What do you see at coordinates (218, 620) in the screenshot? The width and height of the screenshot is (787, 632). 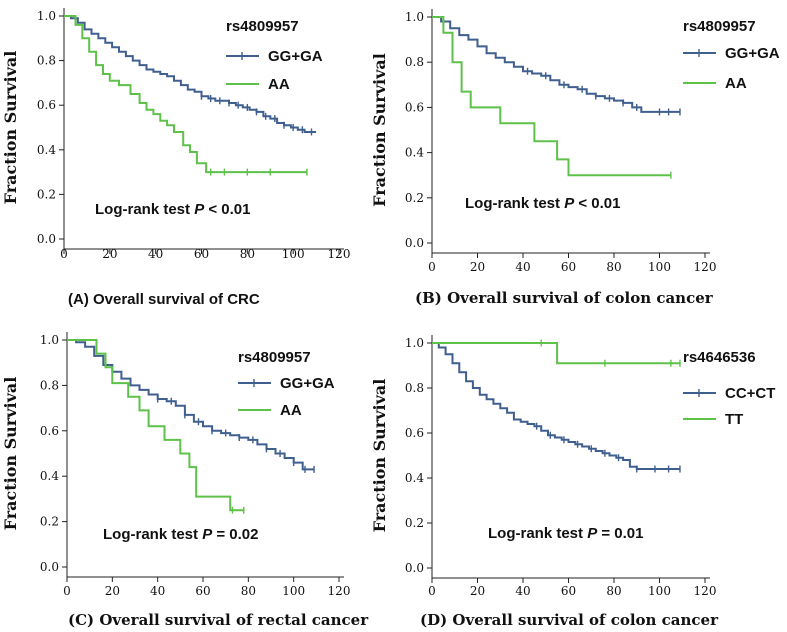 I see `panel-caption: (C) Overall survival of rectal cancer` at bounding box center [218, 620].